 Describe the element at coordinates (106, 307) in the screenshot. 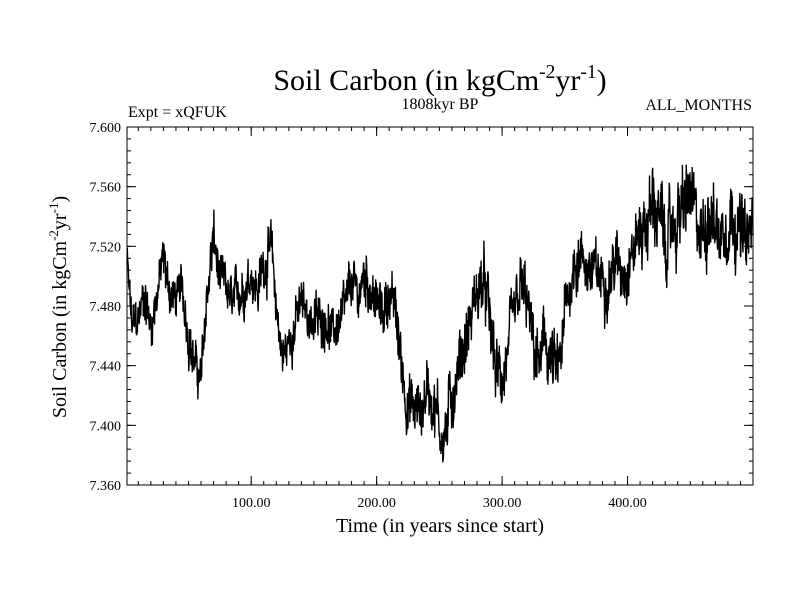

I see `y-tick-label: 7.480` at that location.